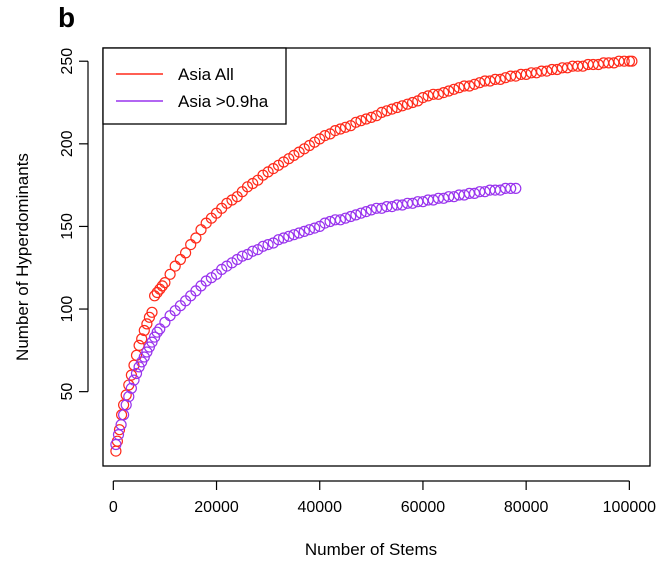 This screenshot has height=563, width=672. Describe the element at coordinates (67, 226) in the screenshot. I see `y-tick-label: 150` at that location.